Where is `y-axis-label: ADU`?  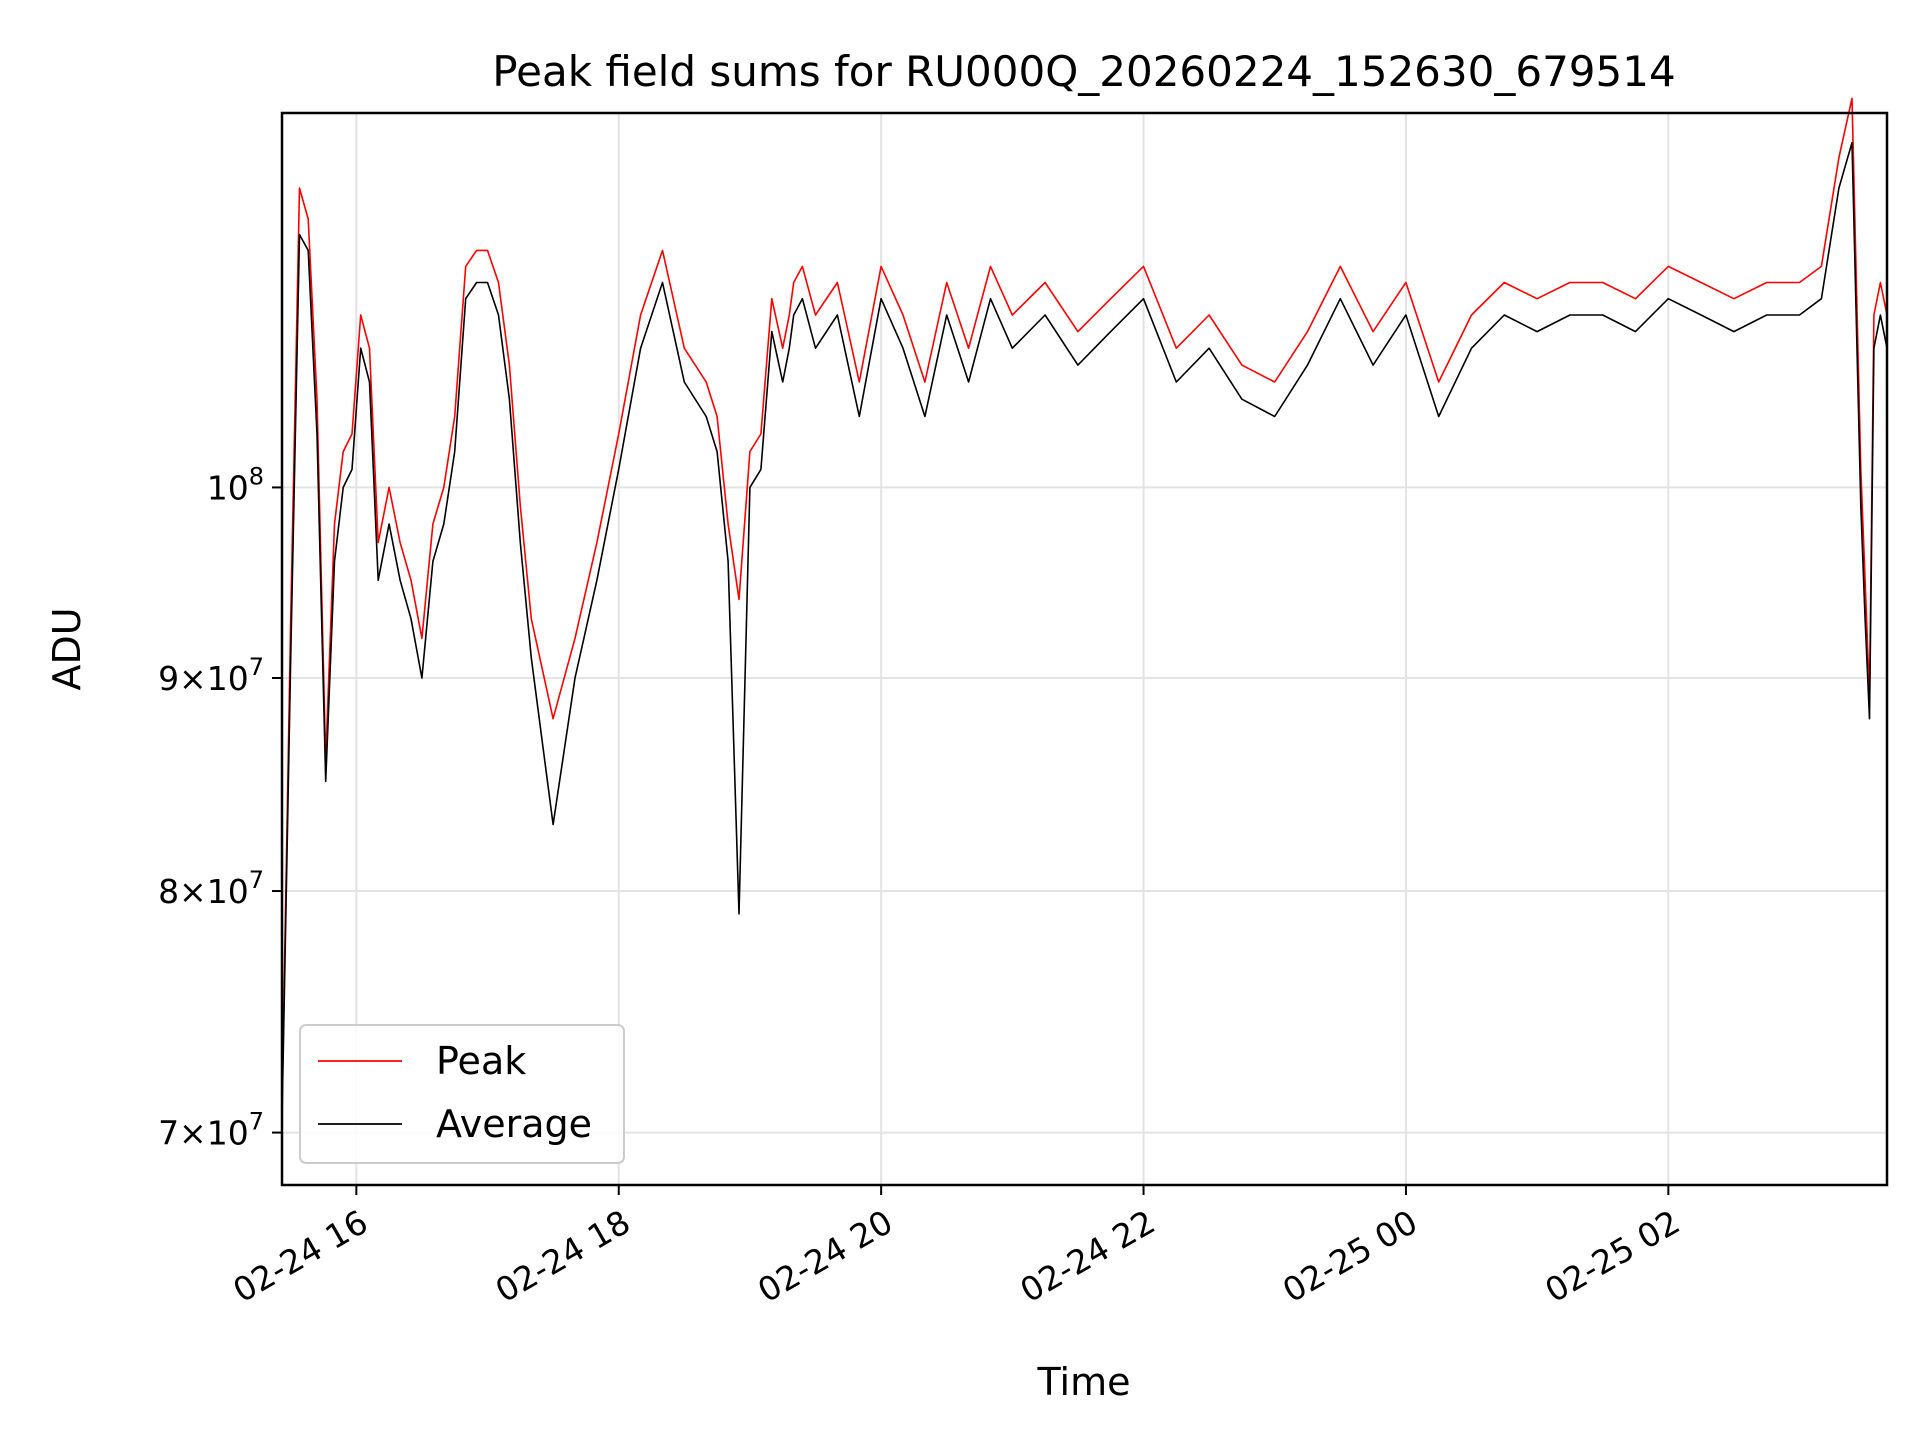 y-axis-label: ADU is located at coordinates (67, 648).